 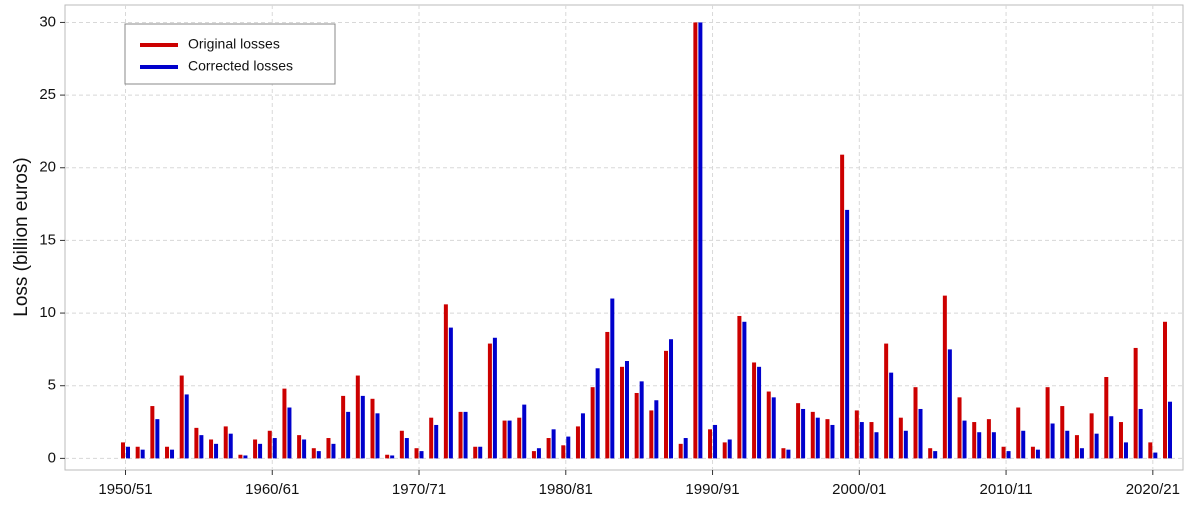 What do you see at coordinates (1153, 489) in the screenshot?
I see `x-tick-label: 2020/21` at bounding box center [1153, 489].